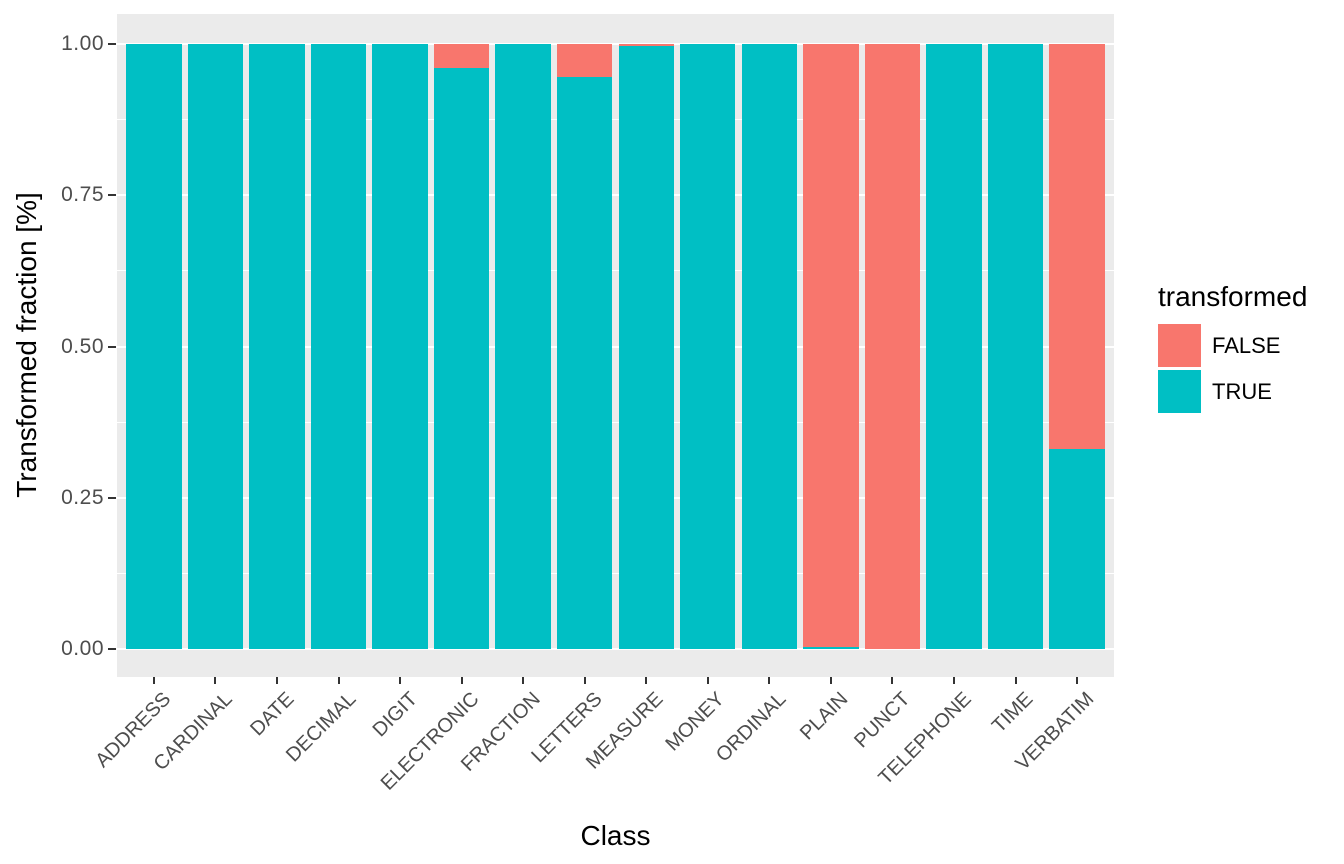 This screenshot has height=864, width=1344. I want to click on y-tick-label-0.50: 0.50, so click(82, 346).